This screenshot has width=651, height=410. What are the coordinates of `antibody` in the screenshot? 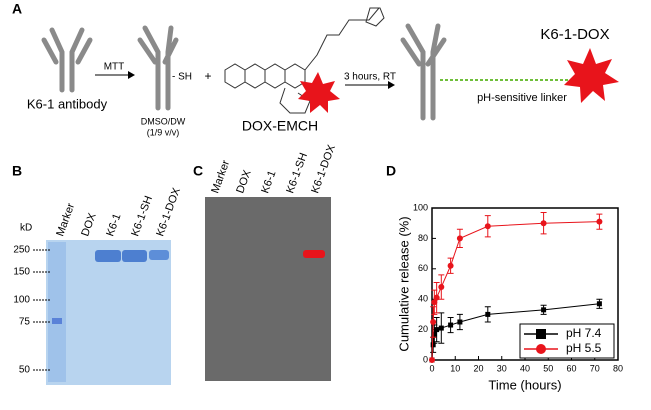 It's located at (67, 60).